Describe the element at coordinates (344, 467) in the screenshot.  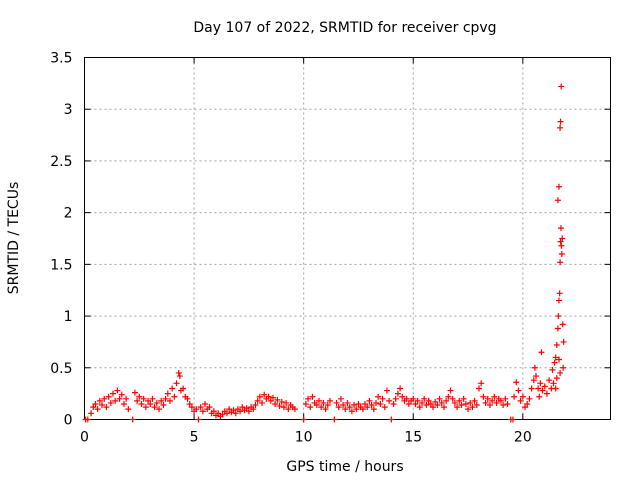
I see `x-axis-label: GPS time / hours` at that location.